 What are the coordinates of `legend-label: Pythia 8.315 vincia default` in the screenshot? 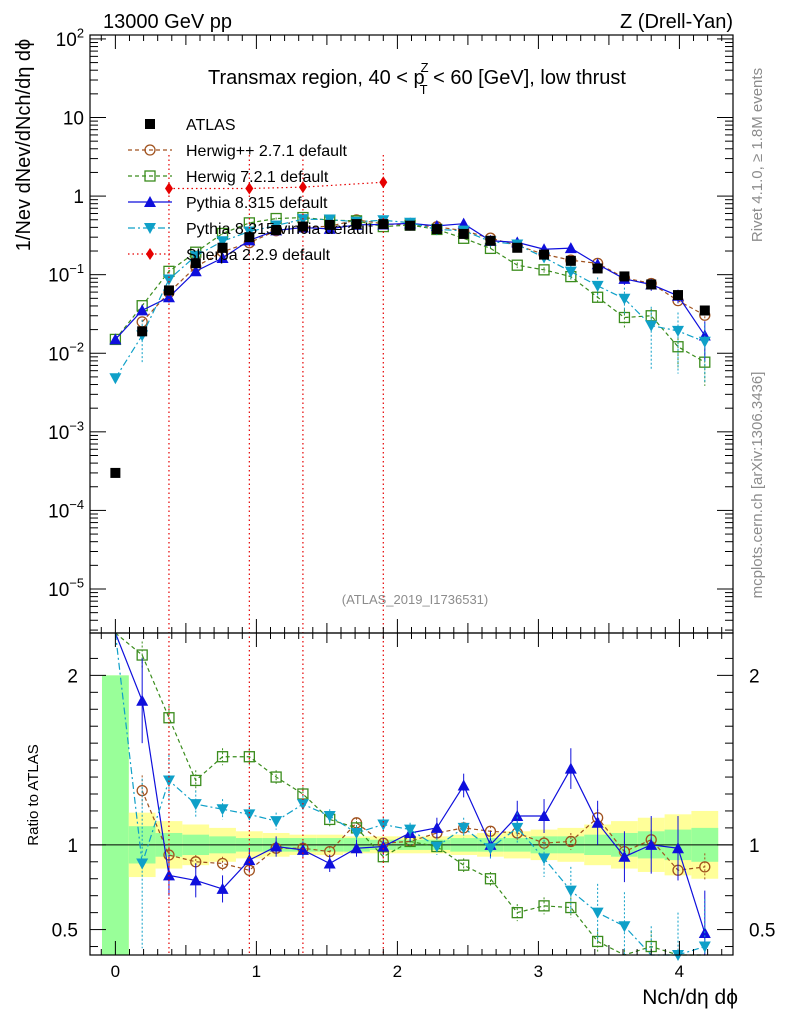 It's located at (279, 229).